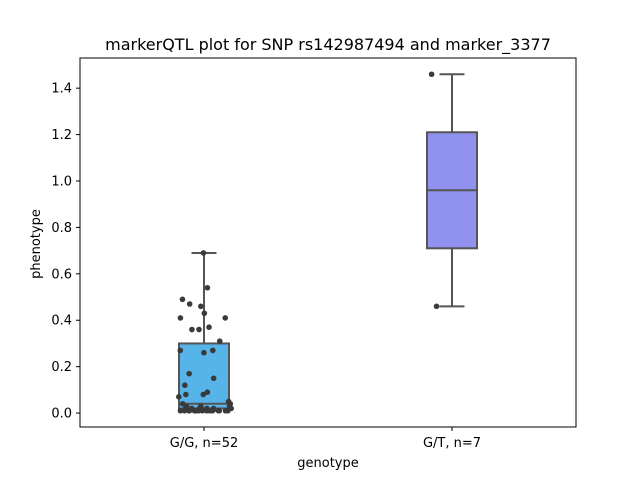  What do you see at coordinates (452, 443) in the screenshot?
I see `x-tick-label: G/T, n=7` at bounding box center [452, 443].